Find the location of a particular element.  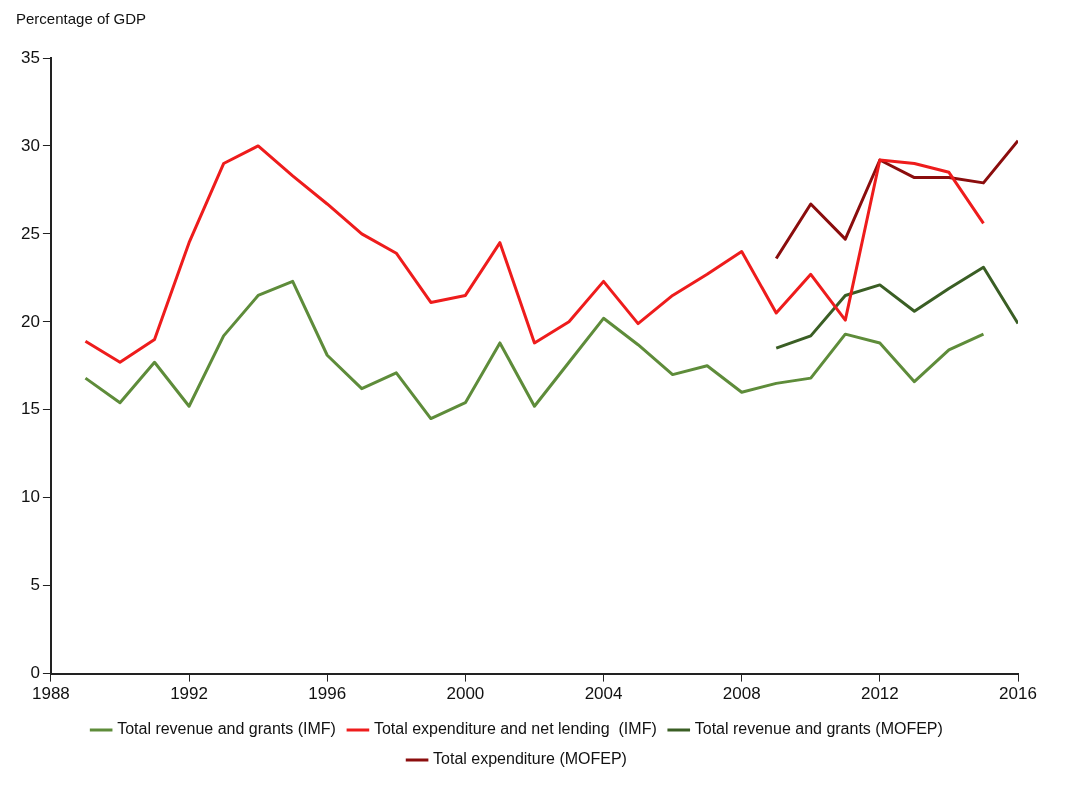

legend-label: Total expenditure (MOFEP) is located at coordinates (530, 759).